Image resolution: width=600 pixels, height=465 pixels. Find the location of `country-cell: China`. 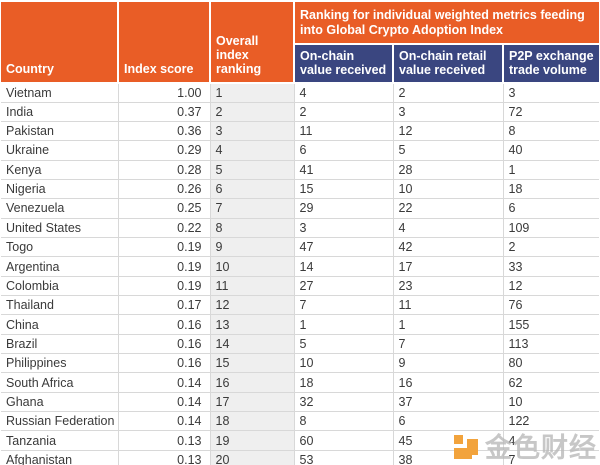

country-cell: China is located at coordinates (60, 324).